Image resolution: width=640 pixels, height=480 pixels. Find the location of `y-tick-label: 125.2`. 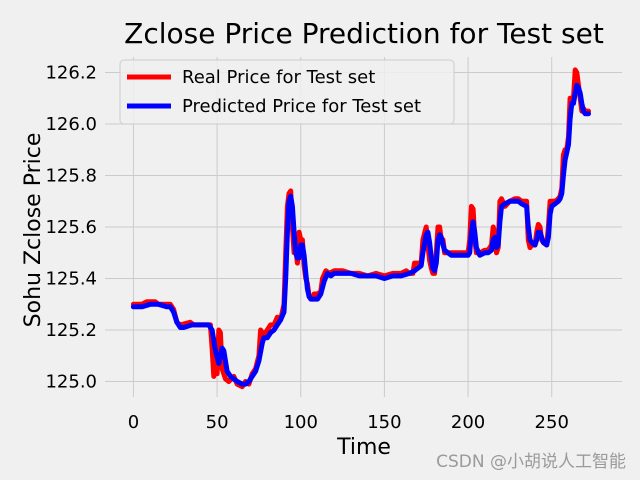

y-tick-label: 125.2 is located at coordinates (71, 330).